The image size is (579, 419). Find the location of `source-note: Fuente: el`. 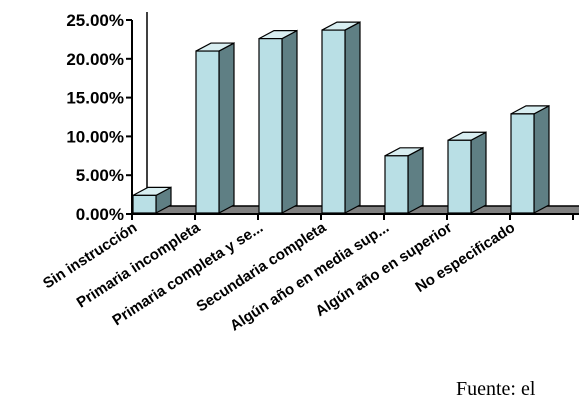

source-note: Fuente: el is located at coordinates (496, 389).